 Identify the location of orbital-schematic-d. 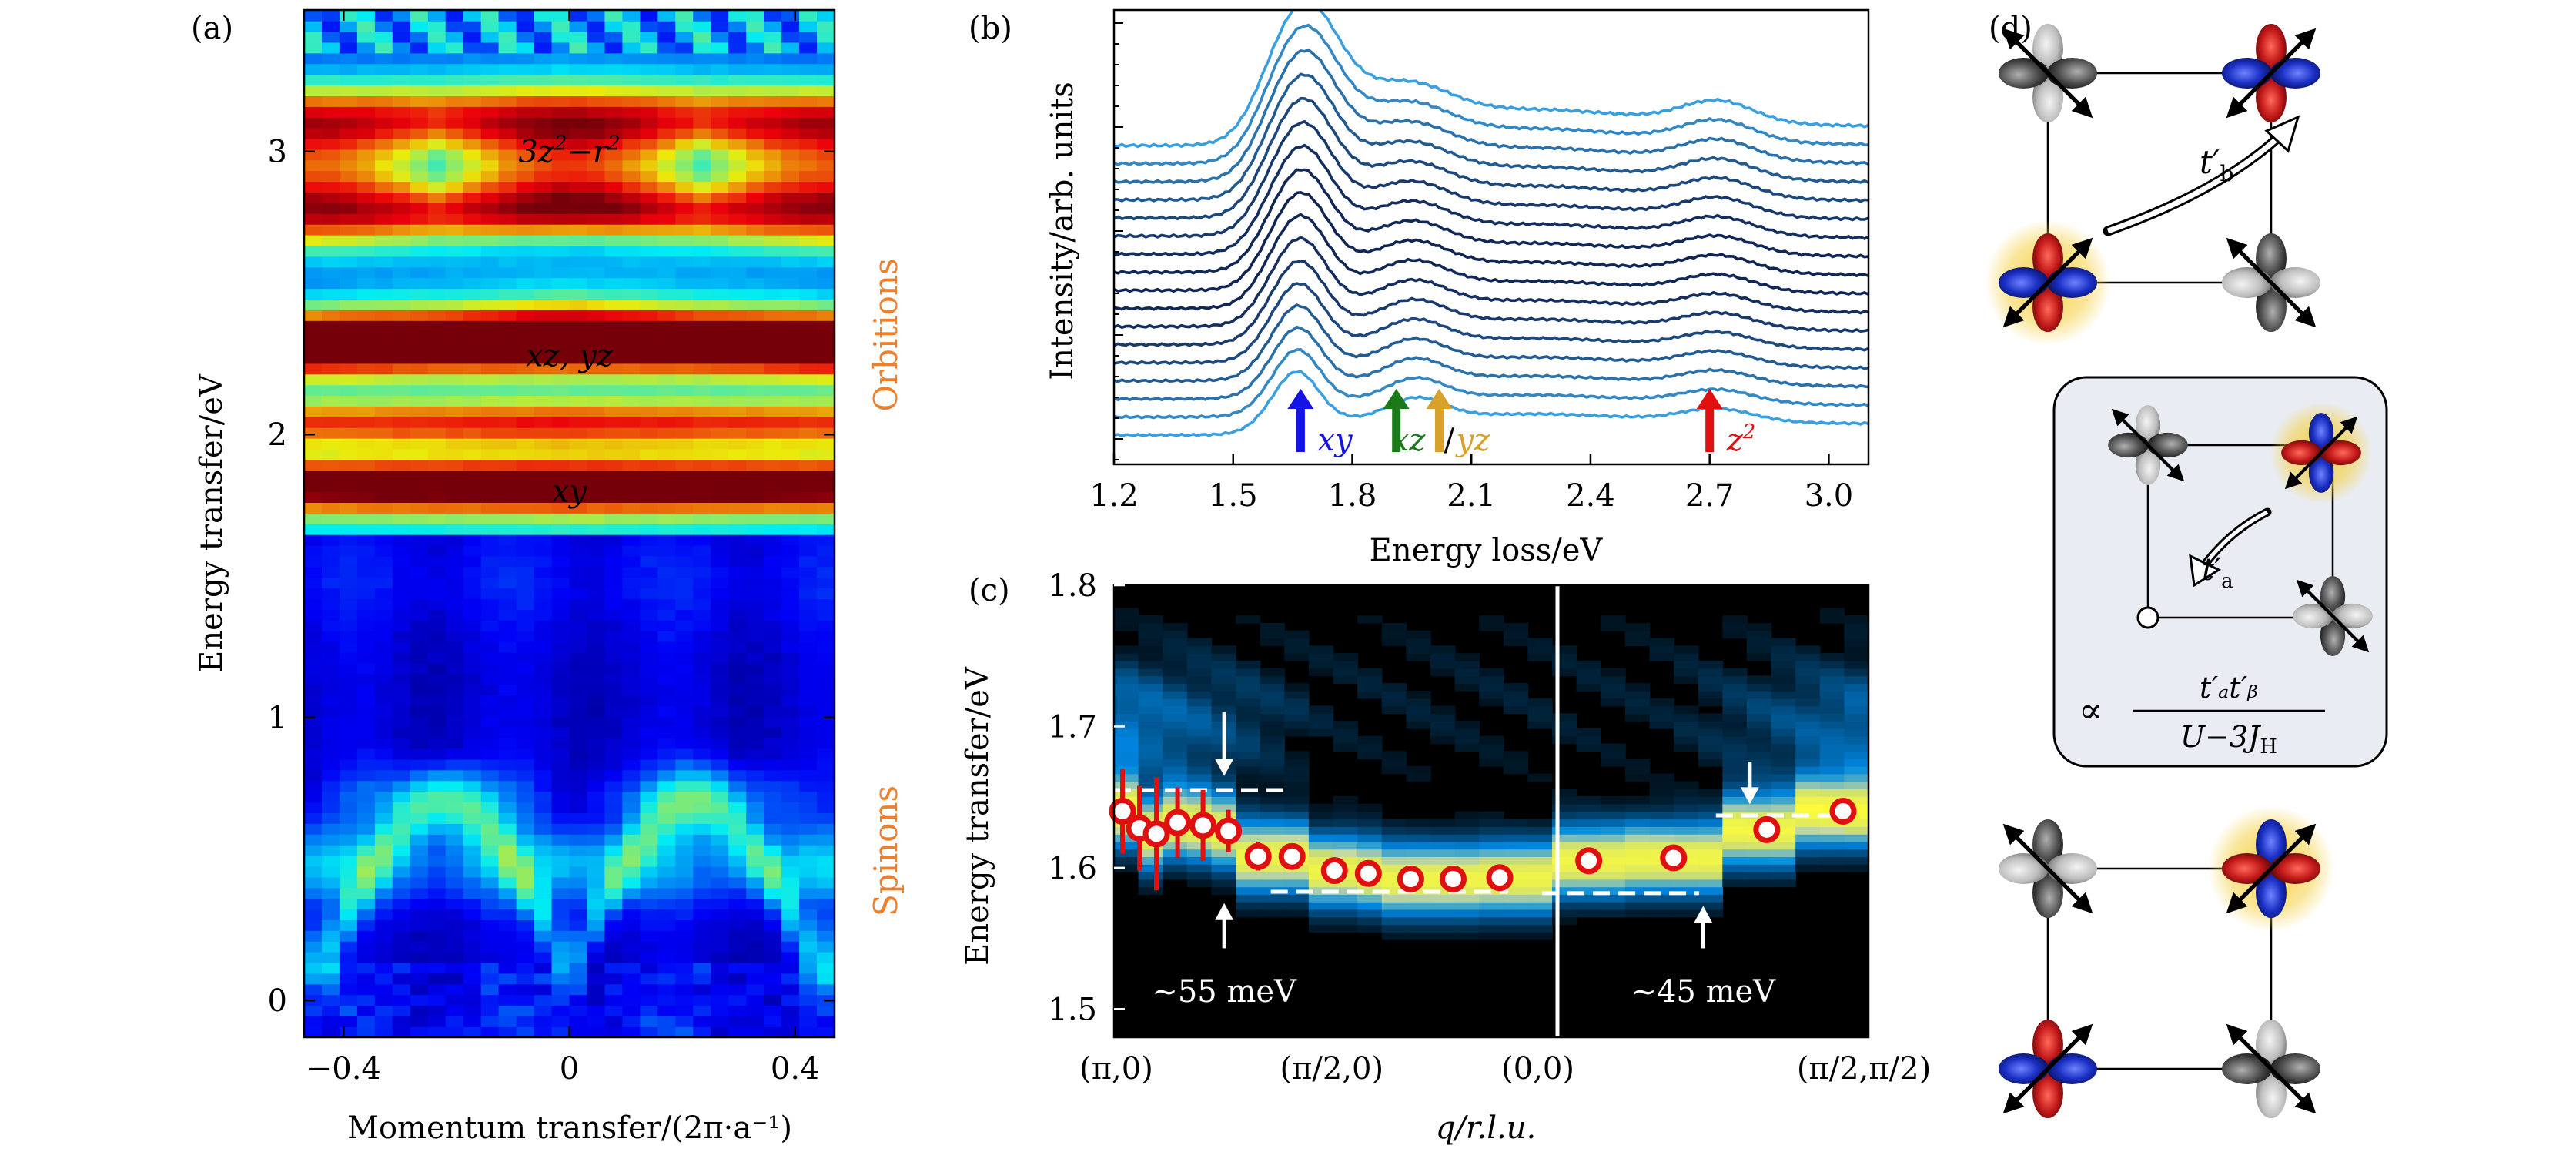
(2186, 571).